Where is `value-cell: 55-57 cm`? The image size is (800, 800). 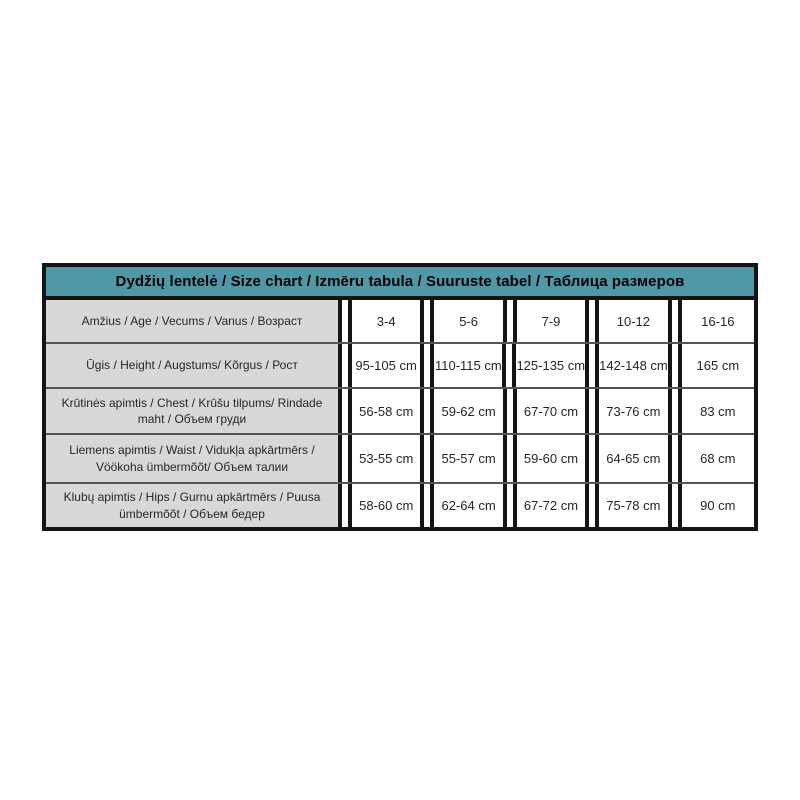
value-cell: 55-57 cm is located at coordinates (468, 458).